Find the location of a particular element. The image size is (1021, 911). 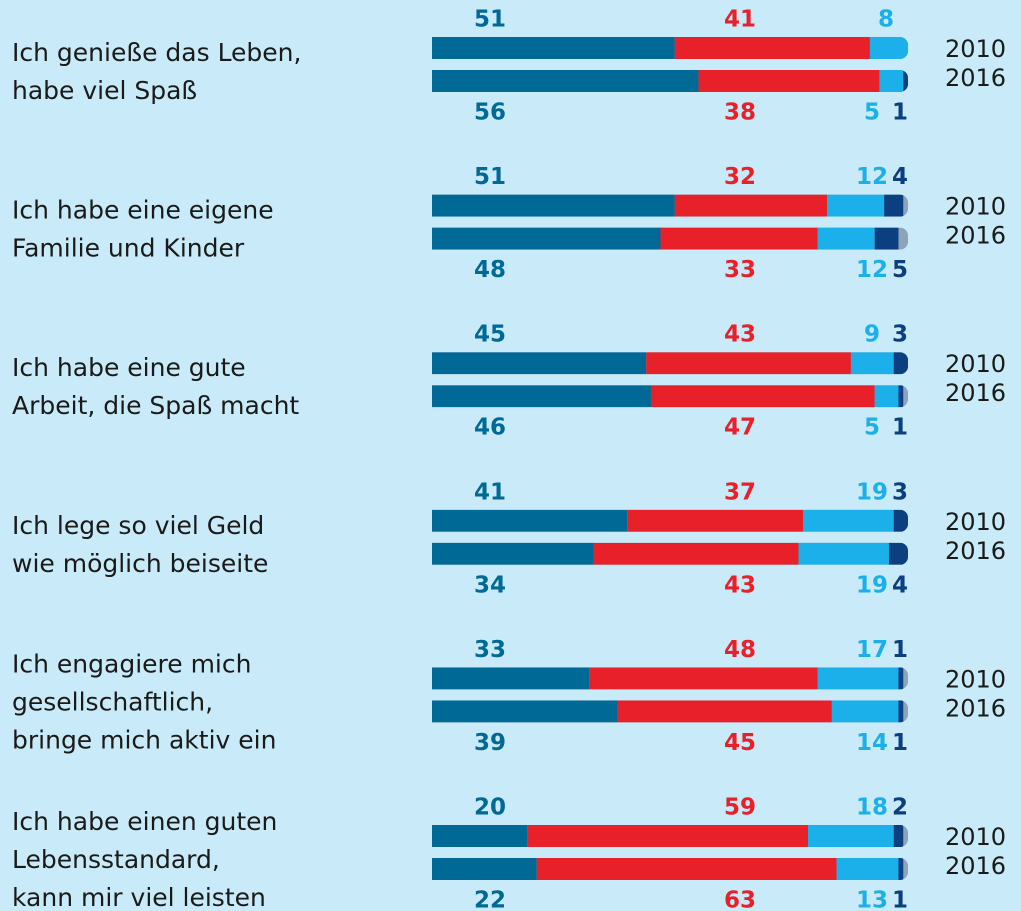

value-label: 20 is located at coordinates (490, 808).